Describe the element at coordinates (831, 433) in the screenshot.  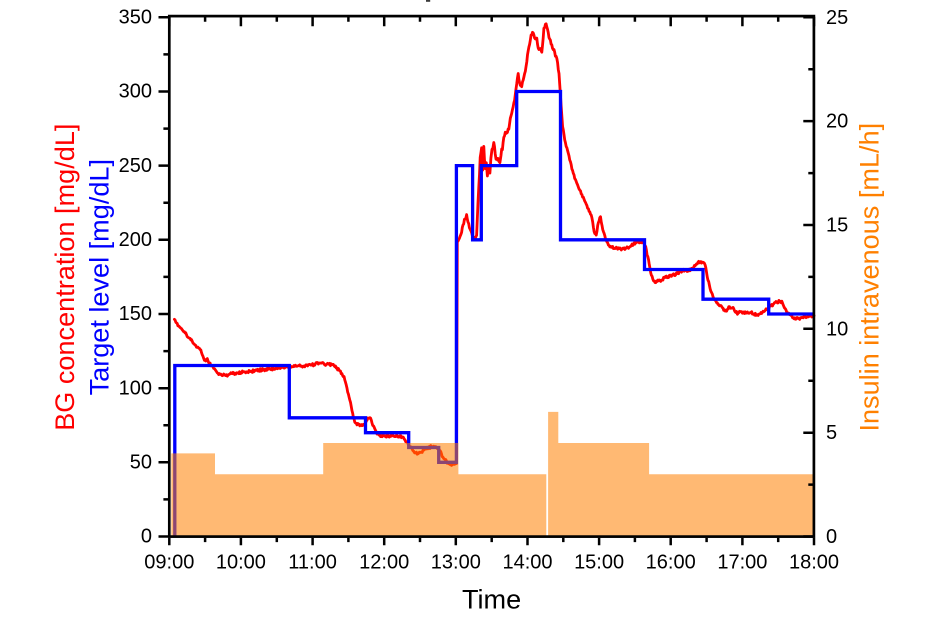
I see `svg-text: 5` at that location.